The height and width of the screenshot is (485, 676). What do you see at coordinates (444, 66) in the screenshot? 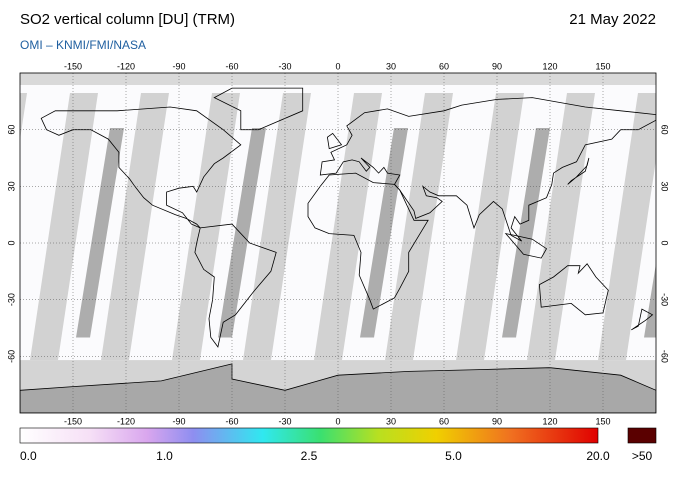
I see `lon-label-top: 60` at bounding box center [444, 66].